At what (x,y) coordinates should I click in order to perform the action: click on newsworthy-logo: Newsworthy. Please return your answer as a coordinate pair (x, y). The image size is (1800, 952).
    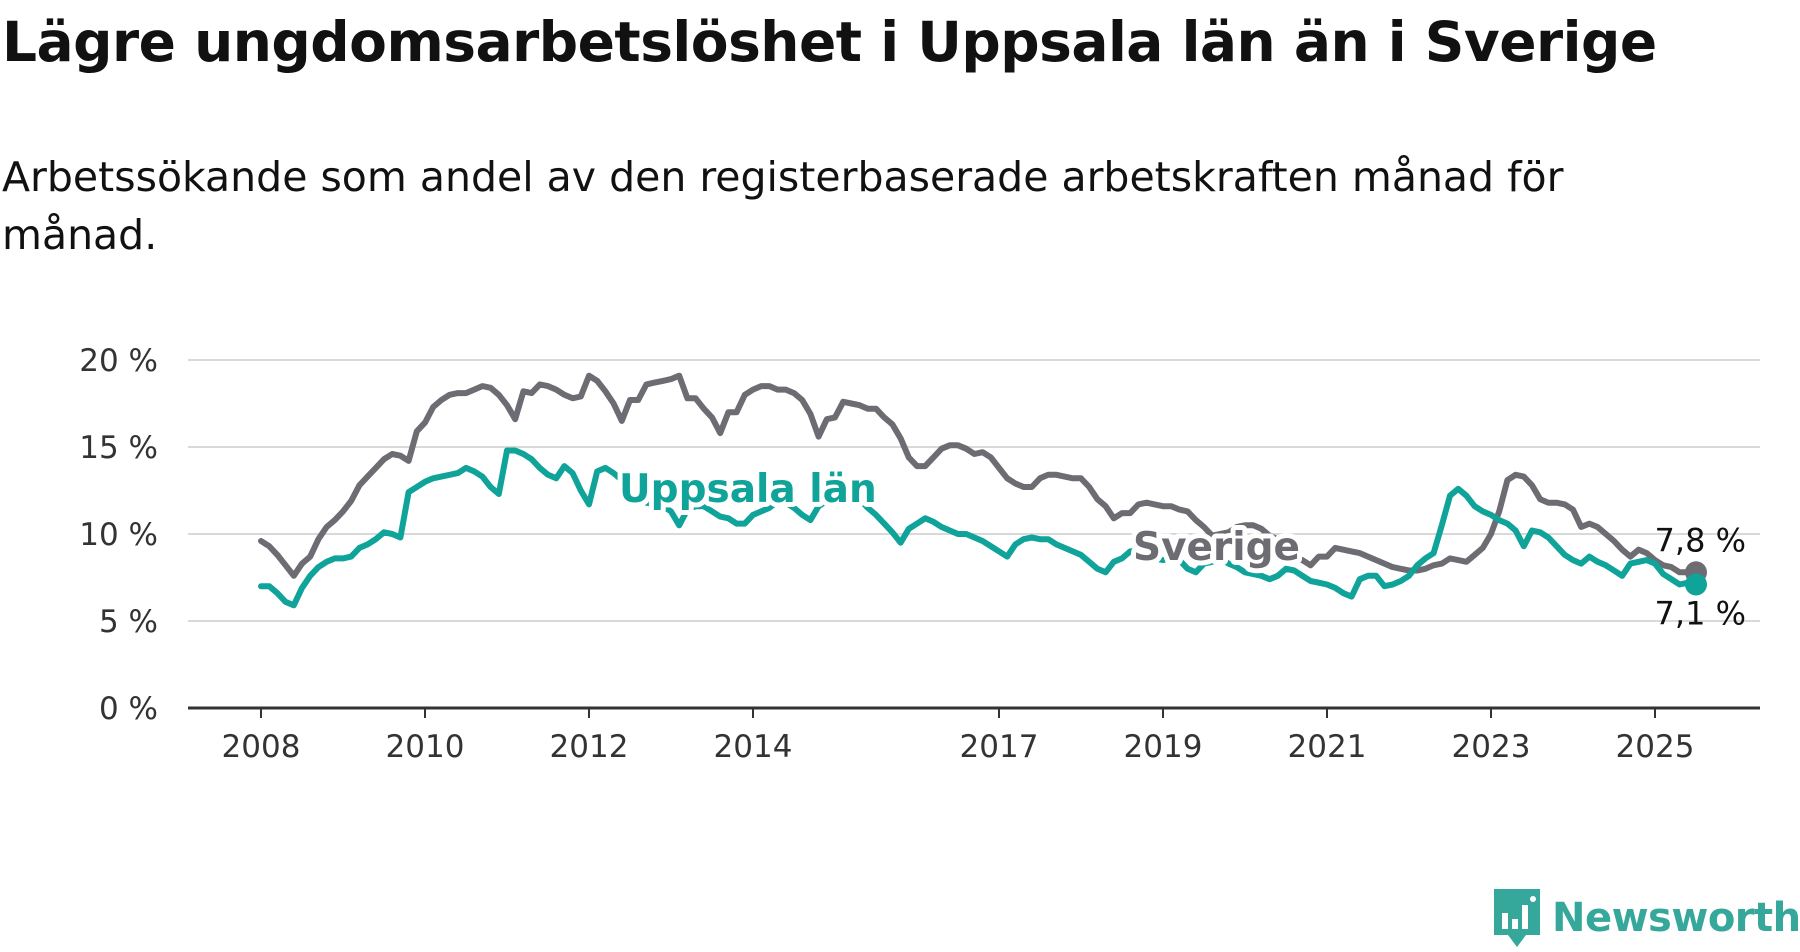
    Looking at the image, I should click on (1646, 918).